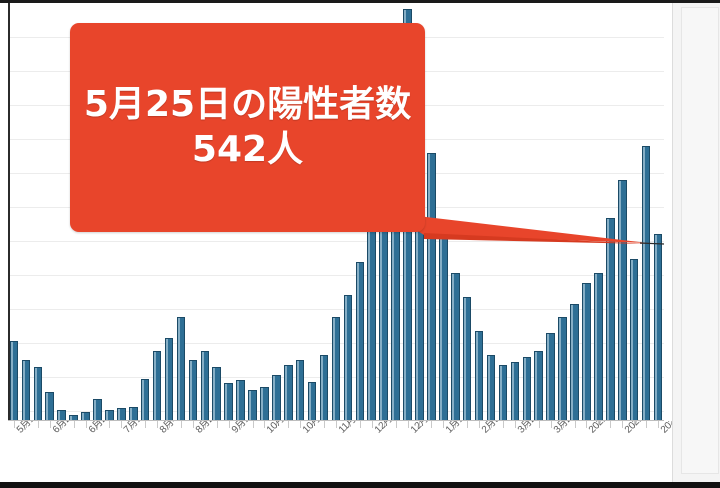  I want to click on gridline, so click(336, 309).